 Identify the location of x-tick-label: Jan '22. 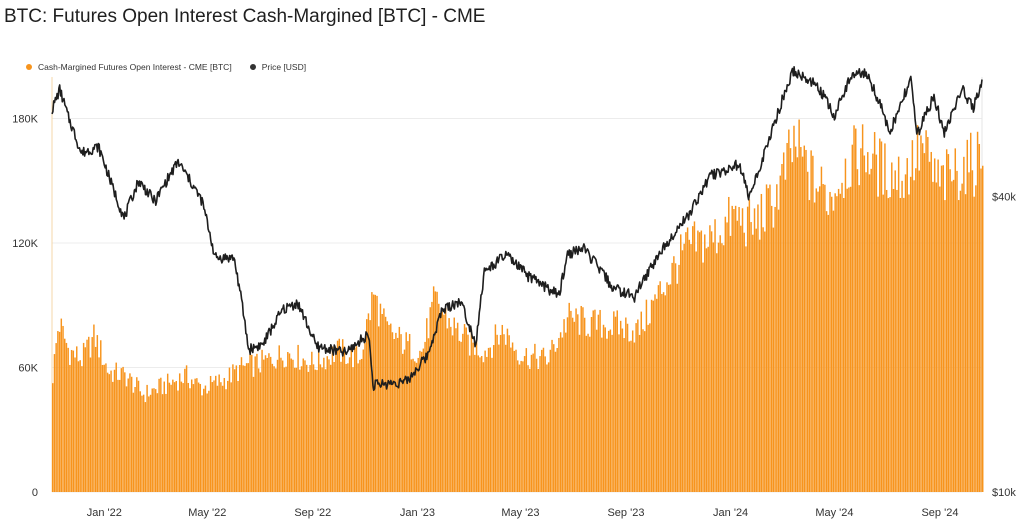
(104, 513).